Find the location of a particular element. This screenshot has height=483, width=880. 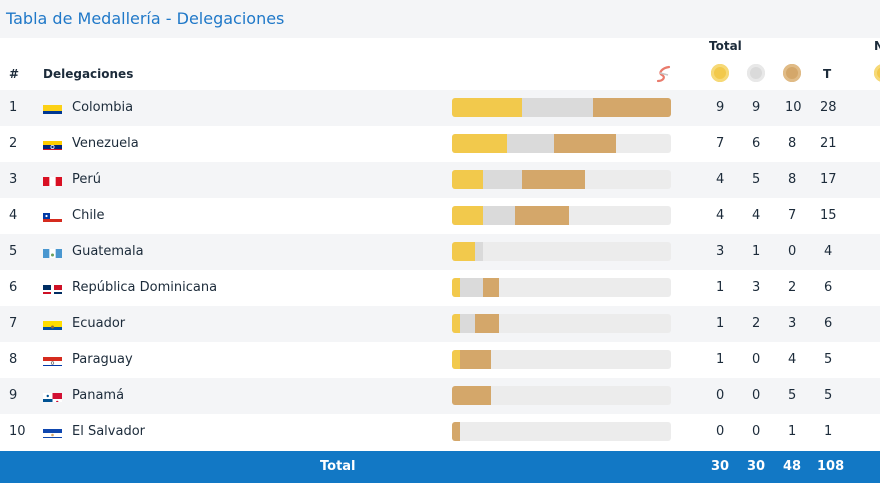

delegation-name: Venezuela is located at coordinates (105, 143).